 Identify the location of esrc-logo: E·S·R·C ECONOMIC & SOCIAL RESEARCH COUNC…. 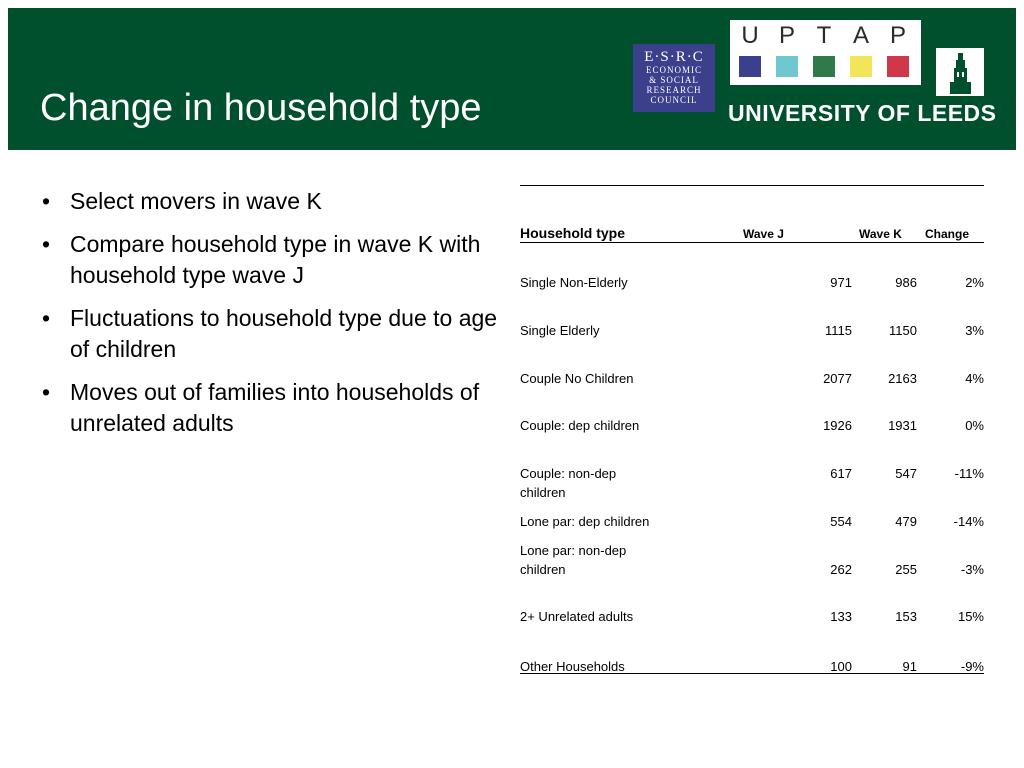
(674, 78).